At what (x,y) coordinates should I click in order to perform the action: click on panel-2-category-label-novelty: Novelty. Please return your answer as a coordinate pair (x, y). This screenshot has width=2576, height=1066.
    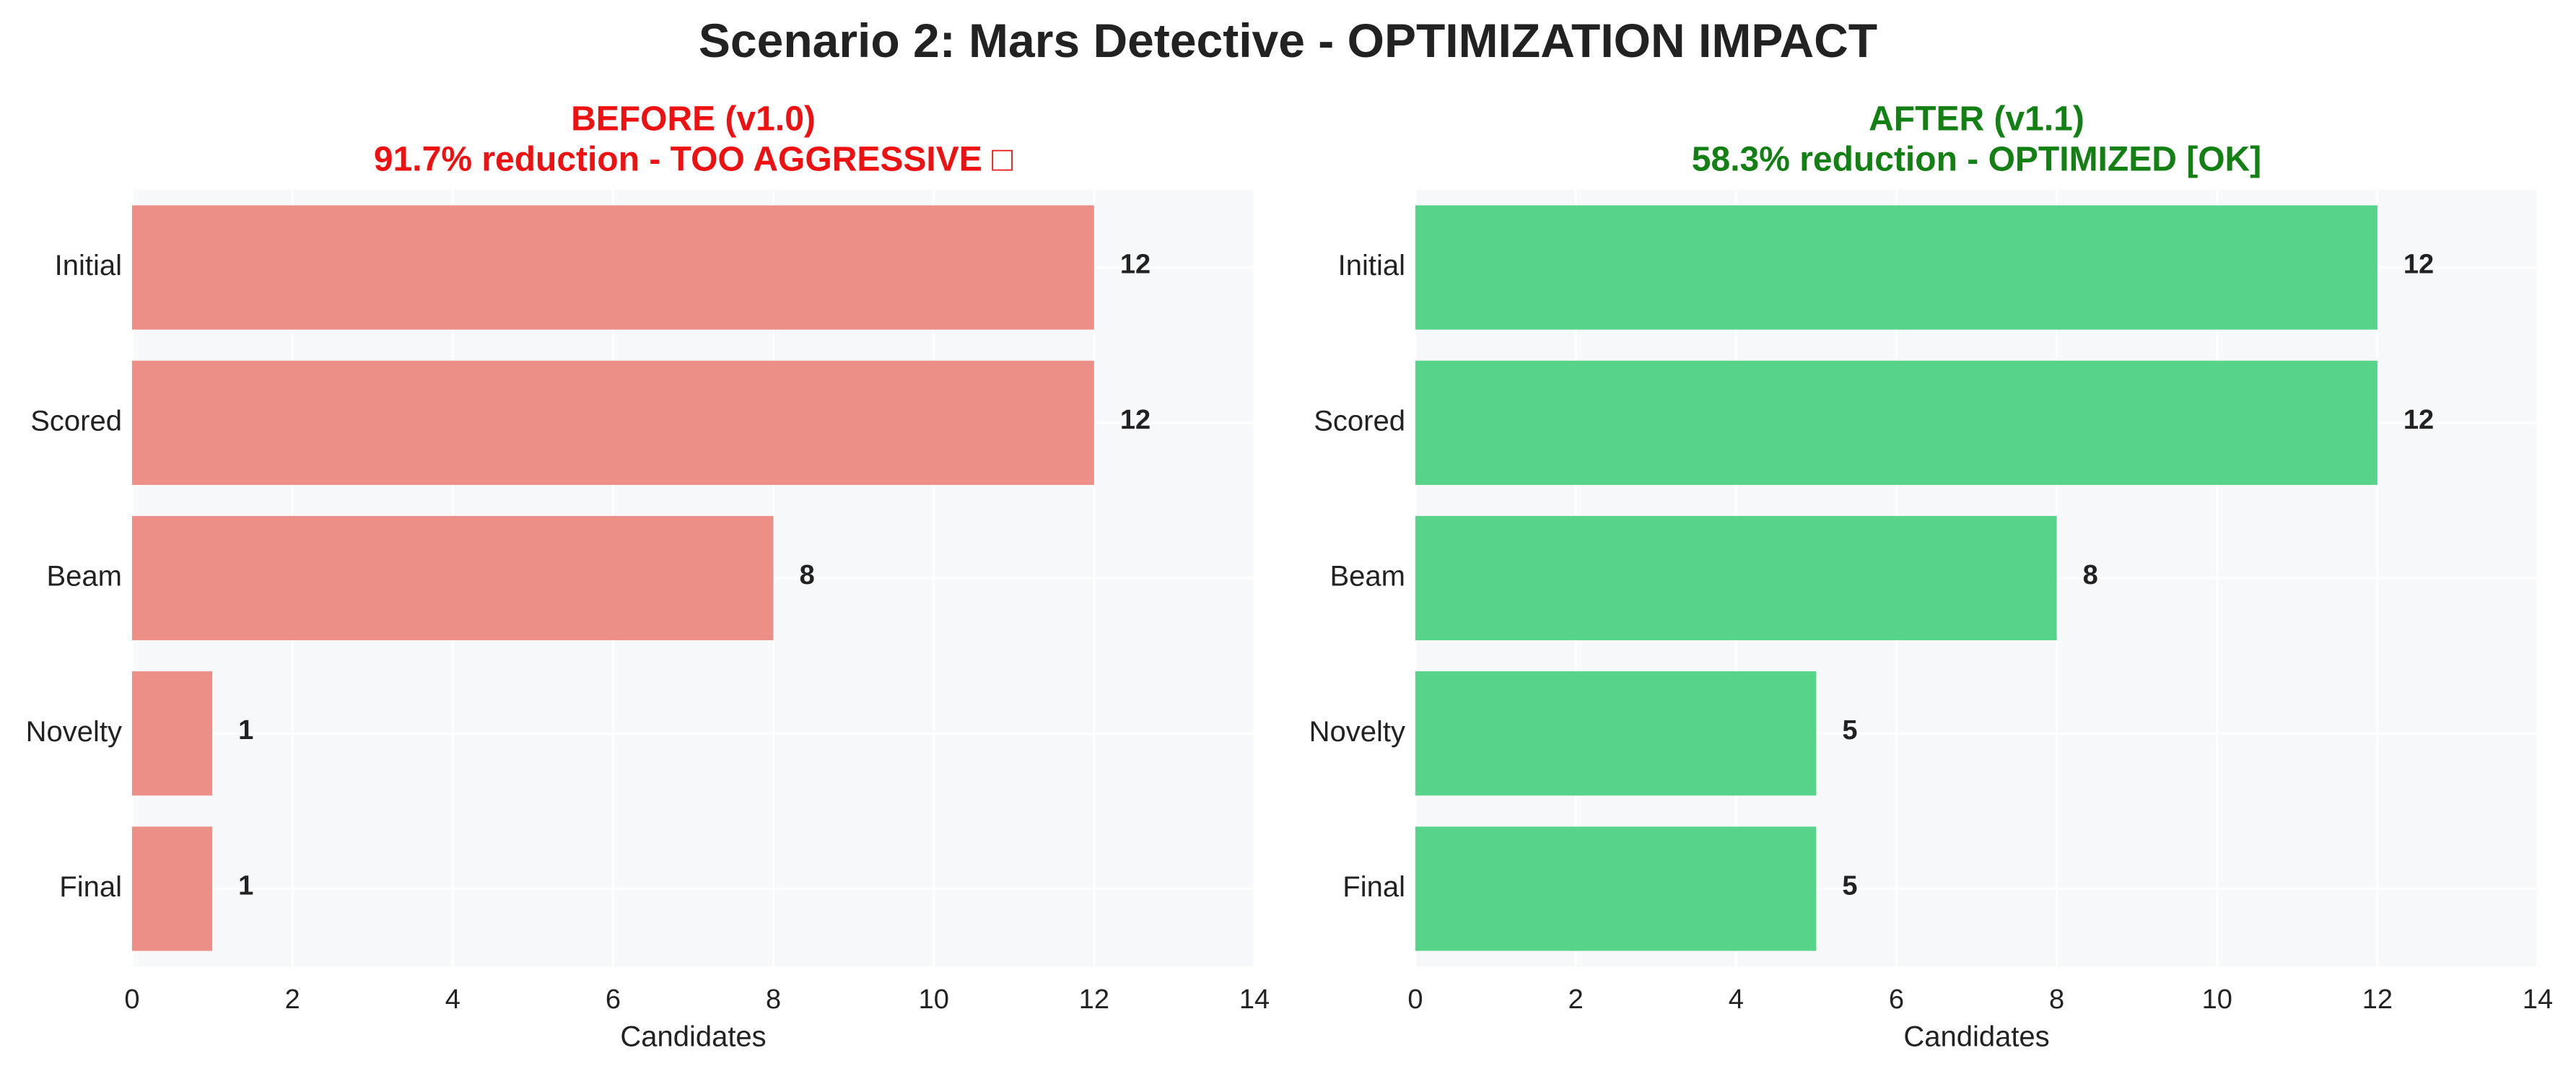
    Looking at the image, I should click on (1357, 732).